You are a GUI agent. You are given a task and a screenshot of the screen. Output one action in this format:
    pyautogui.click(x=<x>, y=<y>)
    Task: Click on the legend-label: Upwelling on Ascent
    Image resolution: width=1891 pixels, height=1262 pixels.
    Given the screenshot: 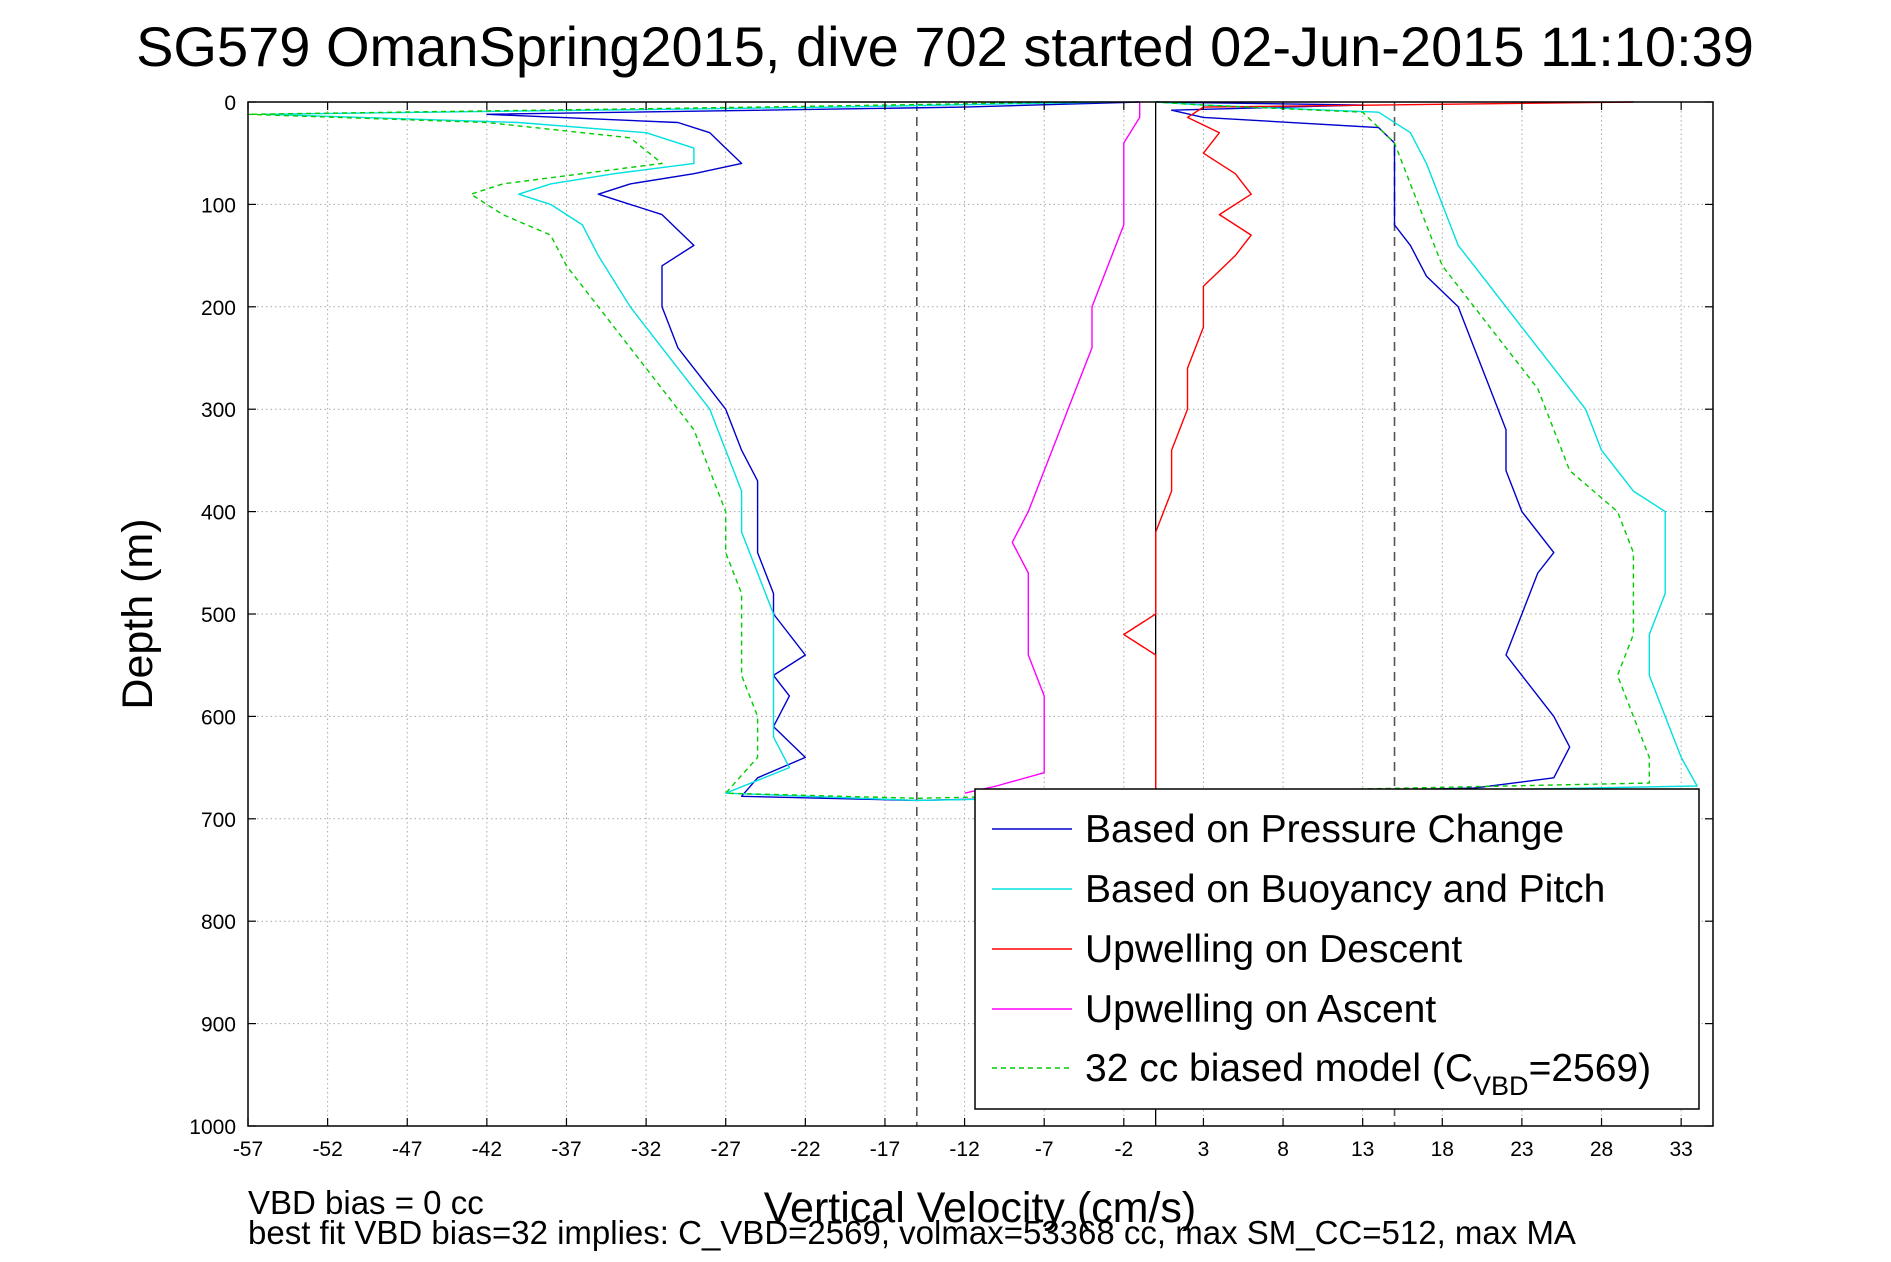 What is the action you would take?
    pyautogui.click(x=1260, y=1009)
    